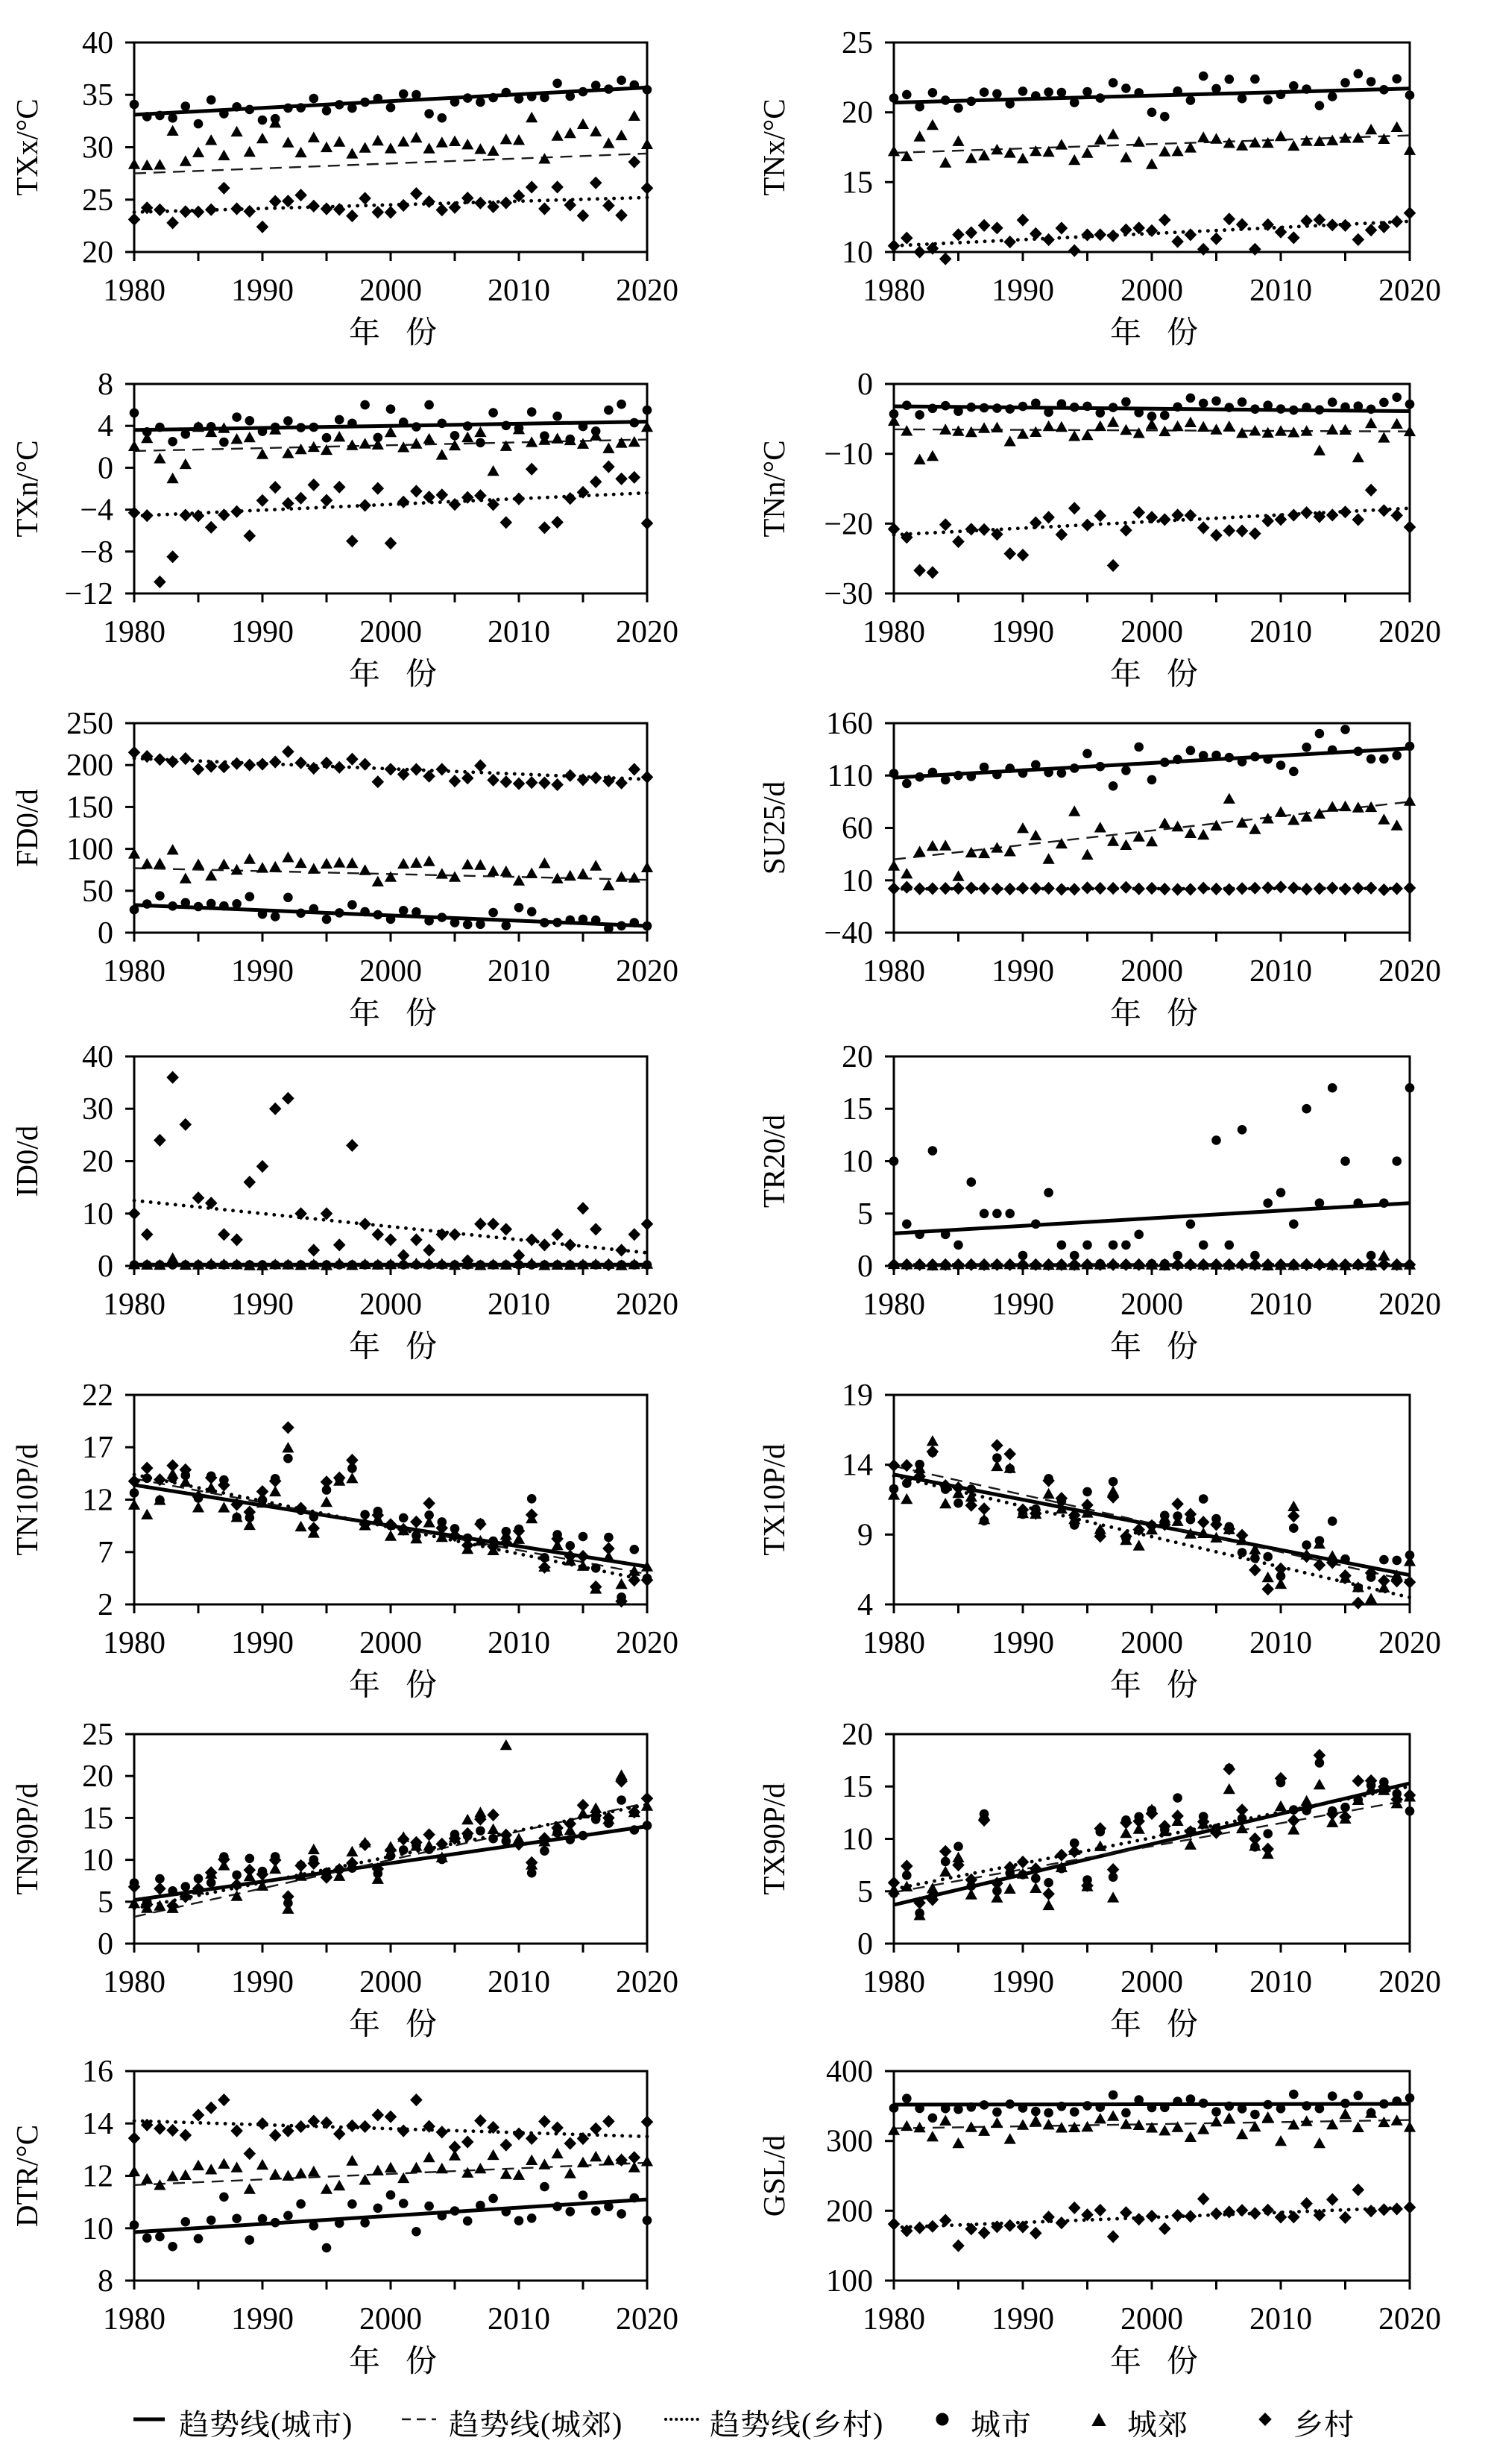  What do you see at coordinates (88, 594) in the screenshot?
I see `svg-text: −12` at bounding box center [88, 594].